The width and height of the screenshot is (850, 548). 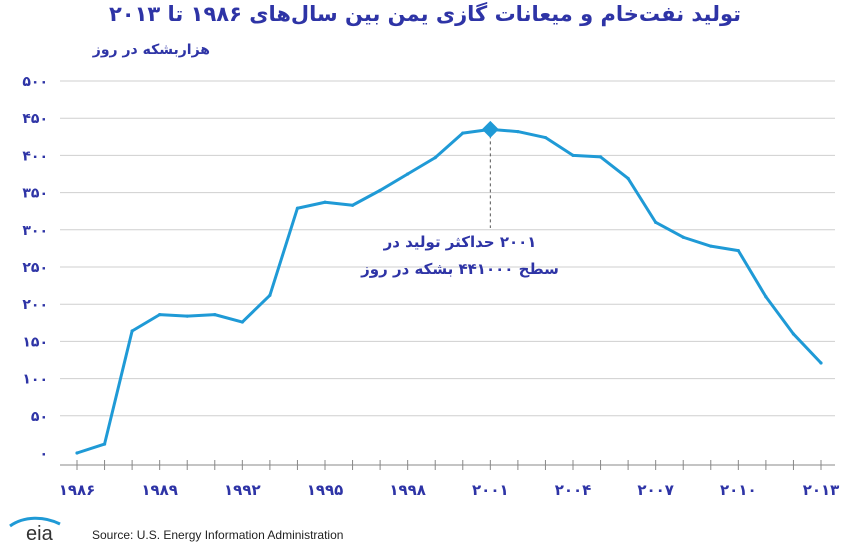 I want to click on data-point-2007, so click(x=656, y=222).